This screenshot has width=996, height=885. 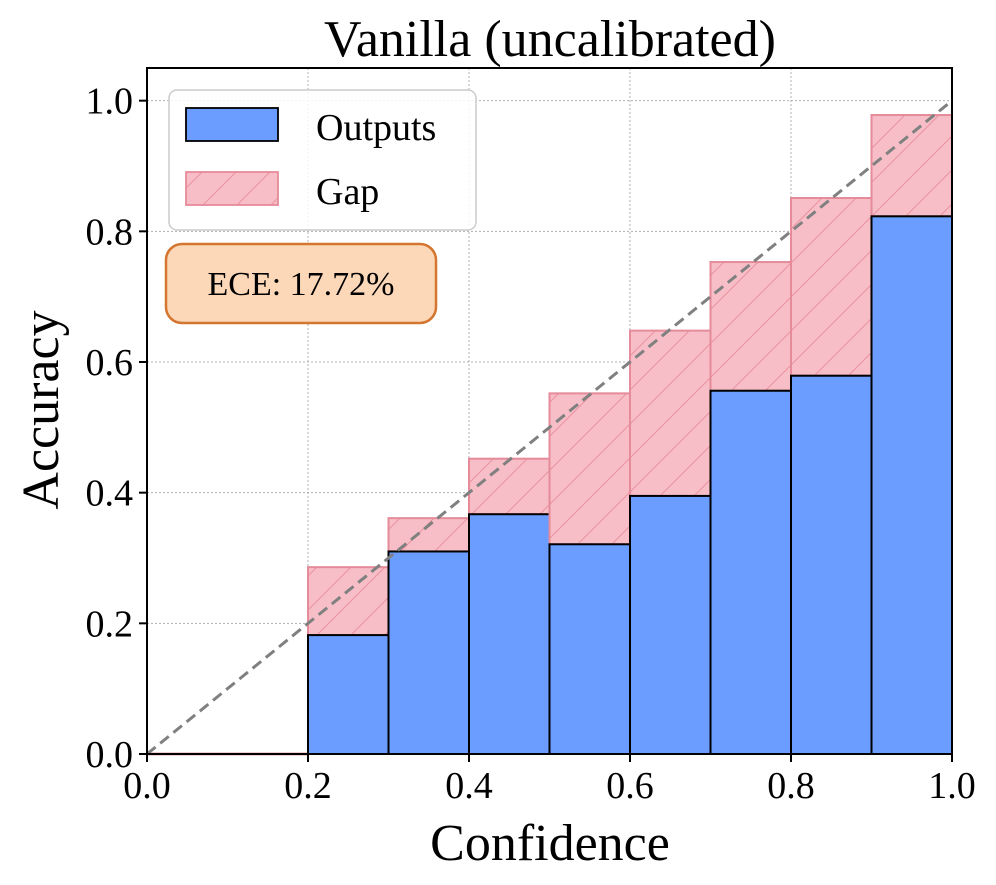 I want to click on y-tick-label: 0.4, so click(x=110, y=494).